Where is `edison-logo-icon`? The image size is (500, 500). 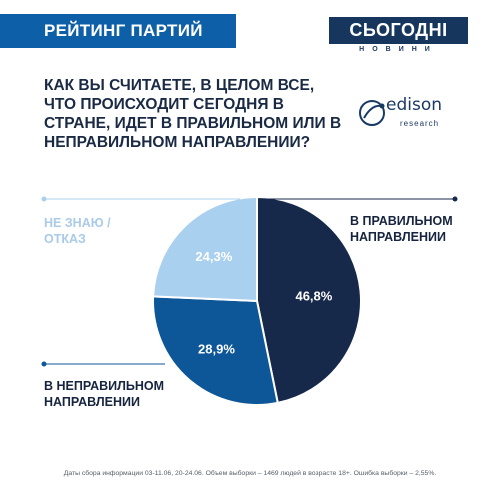 edison-logo-icon is located at coordinates (372, 113).